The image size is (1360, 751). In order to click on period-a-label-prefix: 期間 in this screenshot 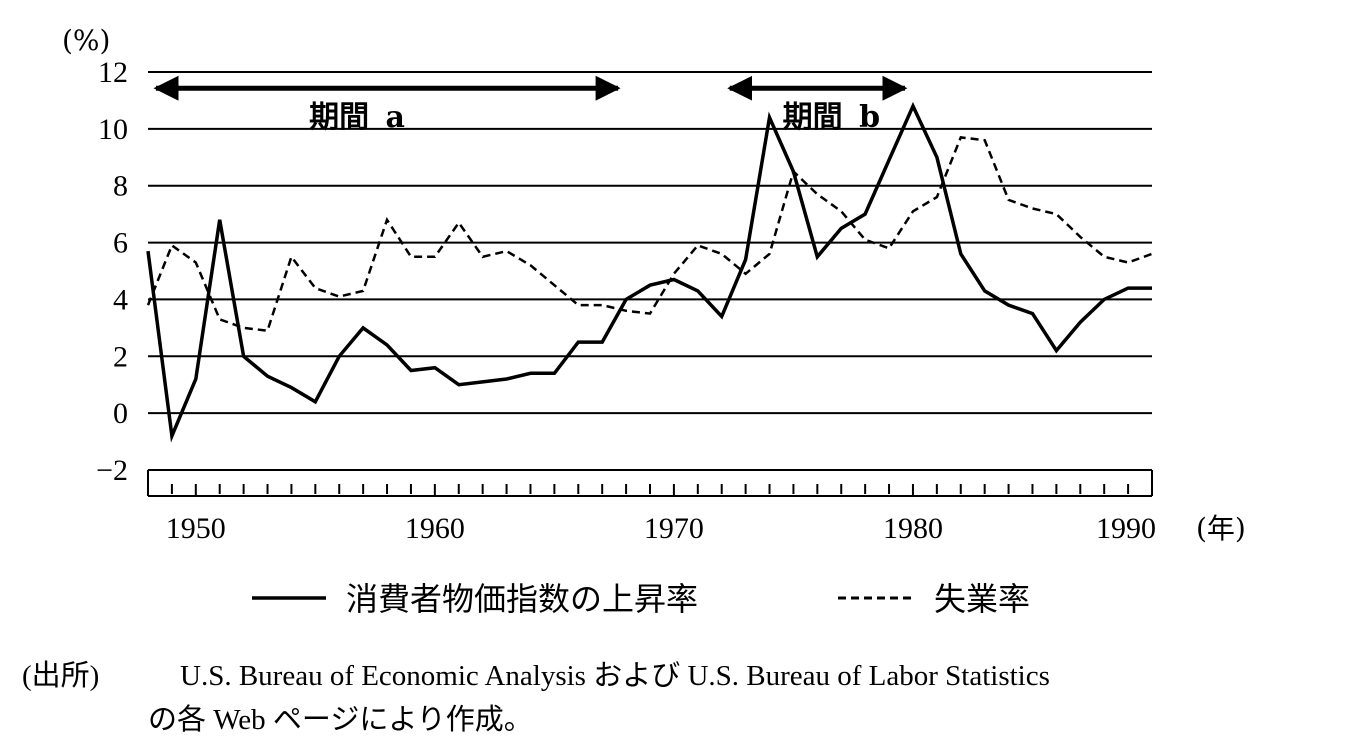, I will do `click(339, 117)`.